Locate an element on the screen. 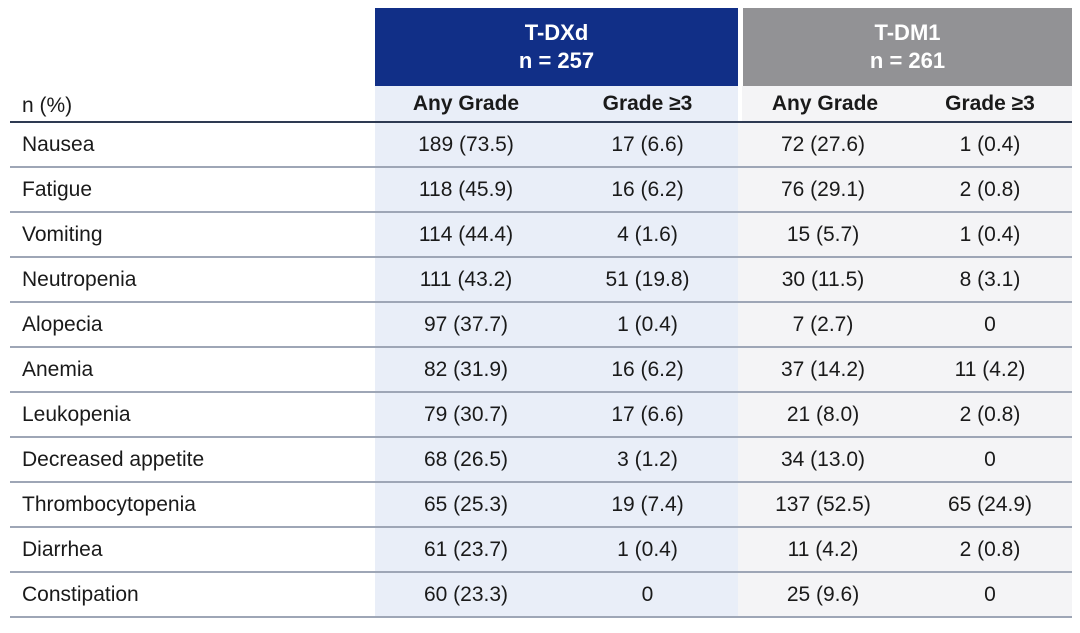  ae-label: Leukopenia is located at coordinates (192, 414).